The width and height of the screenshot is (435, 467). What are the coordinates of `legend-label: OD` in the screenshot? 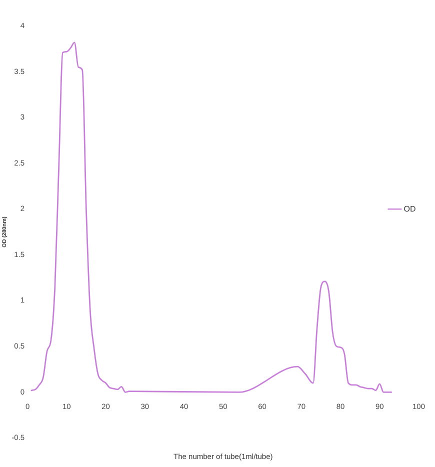 It's located at (410, 209).